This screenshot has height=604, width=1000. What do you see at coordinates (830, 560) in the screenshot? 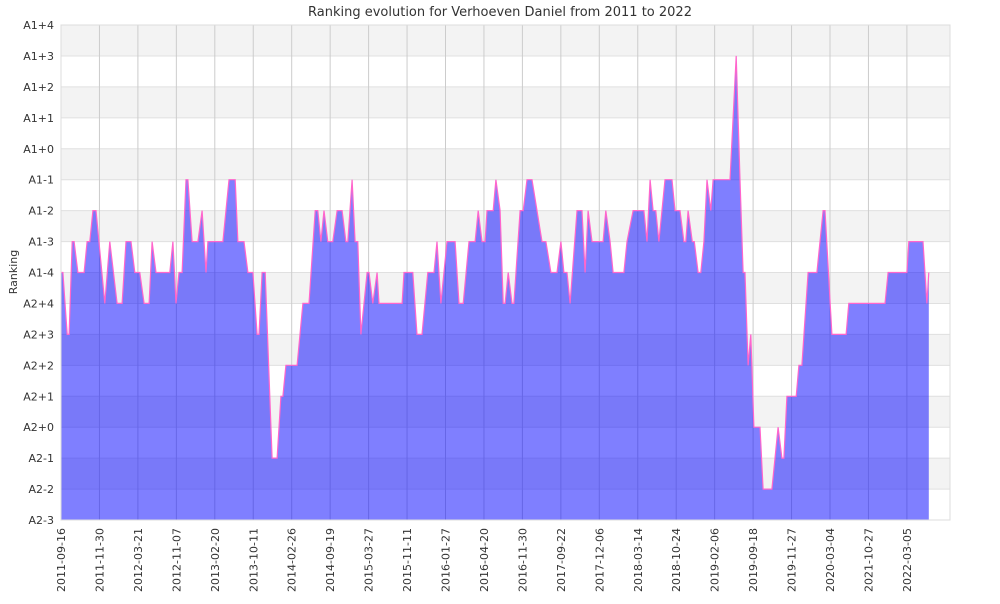
I see `x-tick-label: 2020-03-04` at bounding box center [830, 560].